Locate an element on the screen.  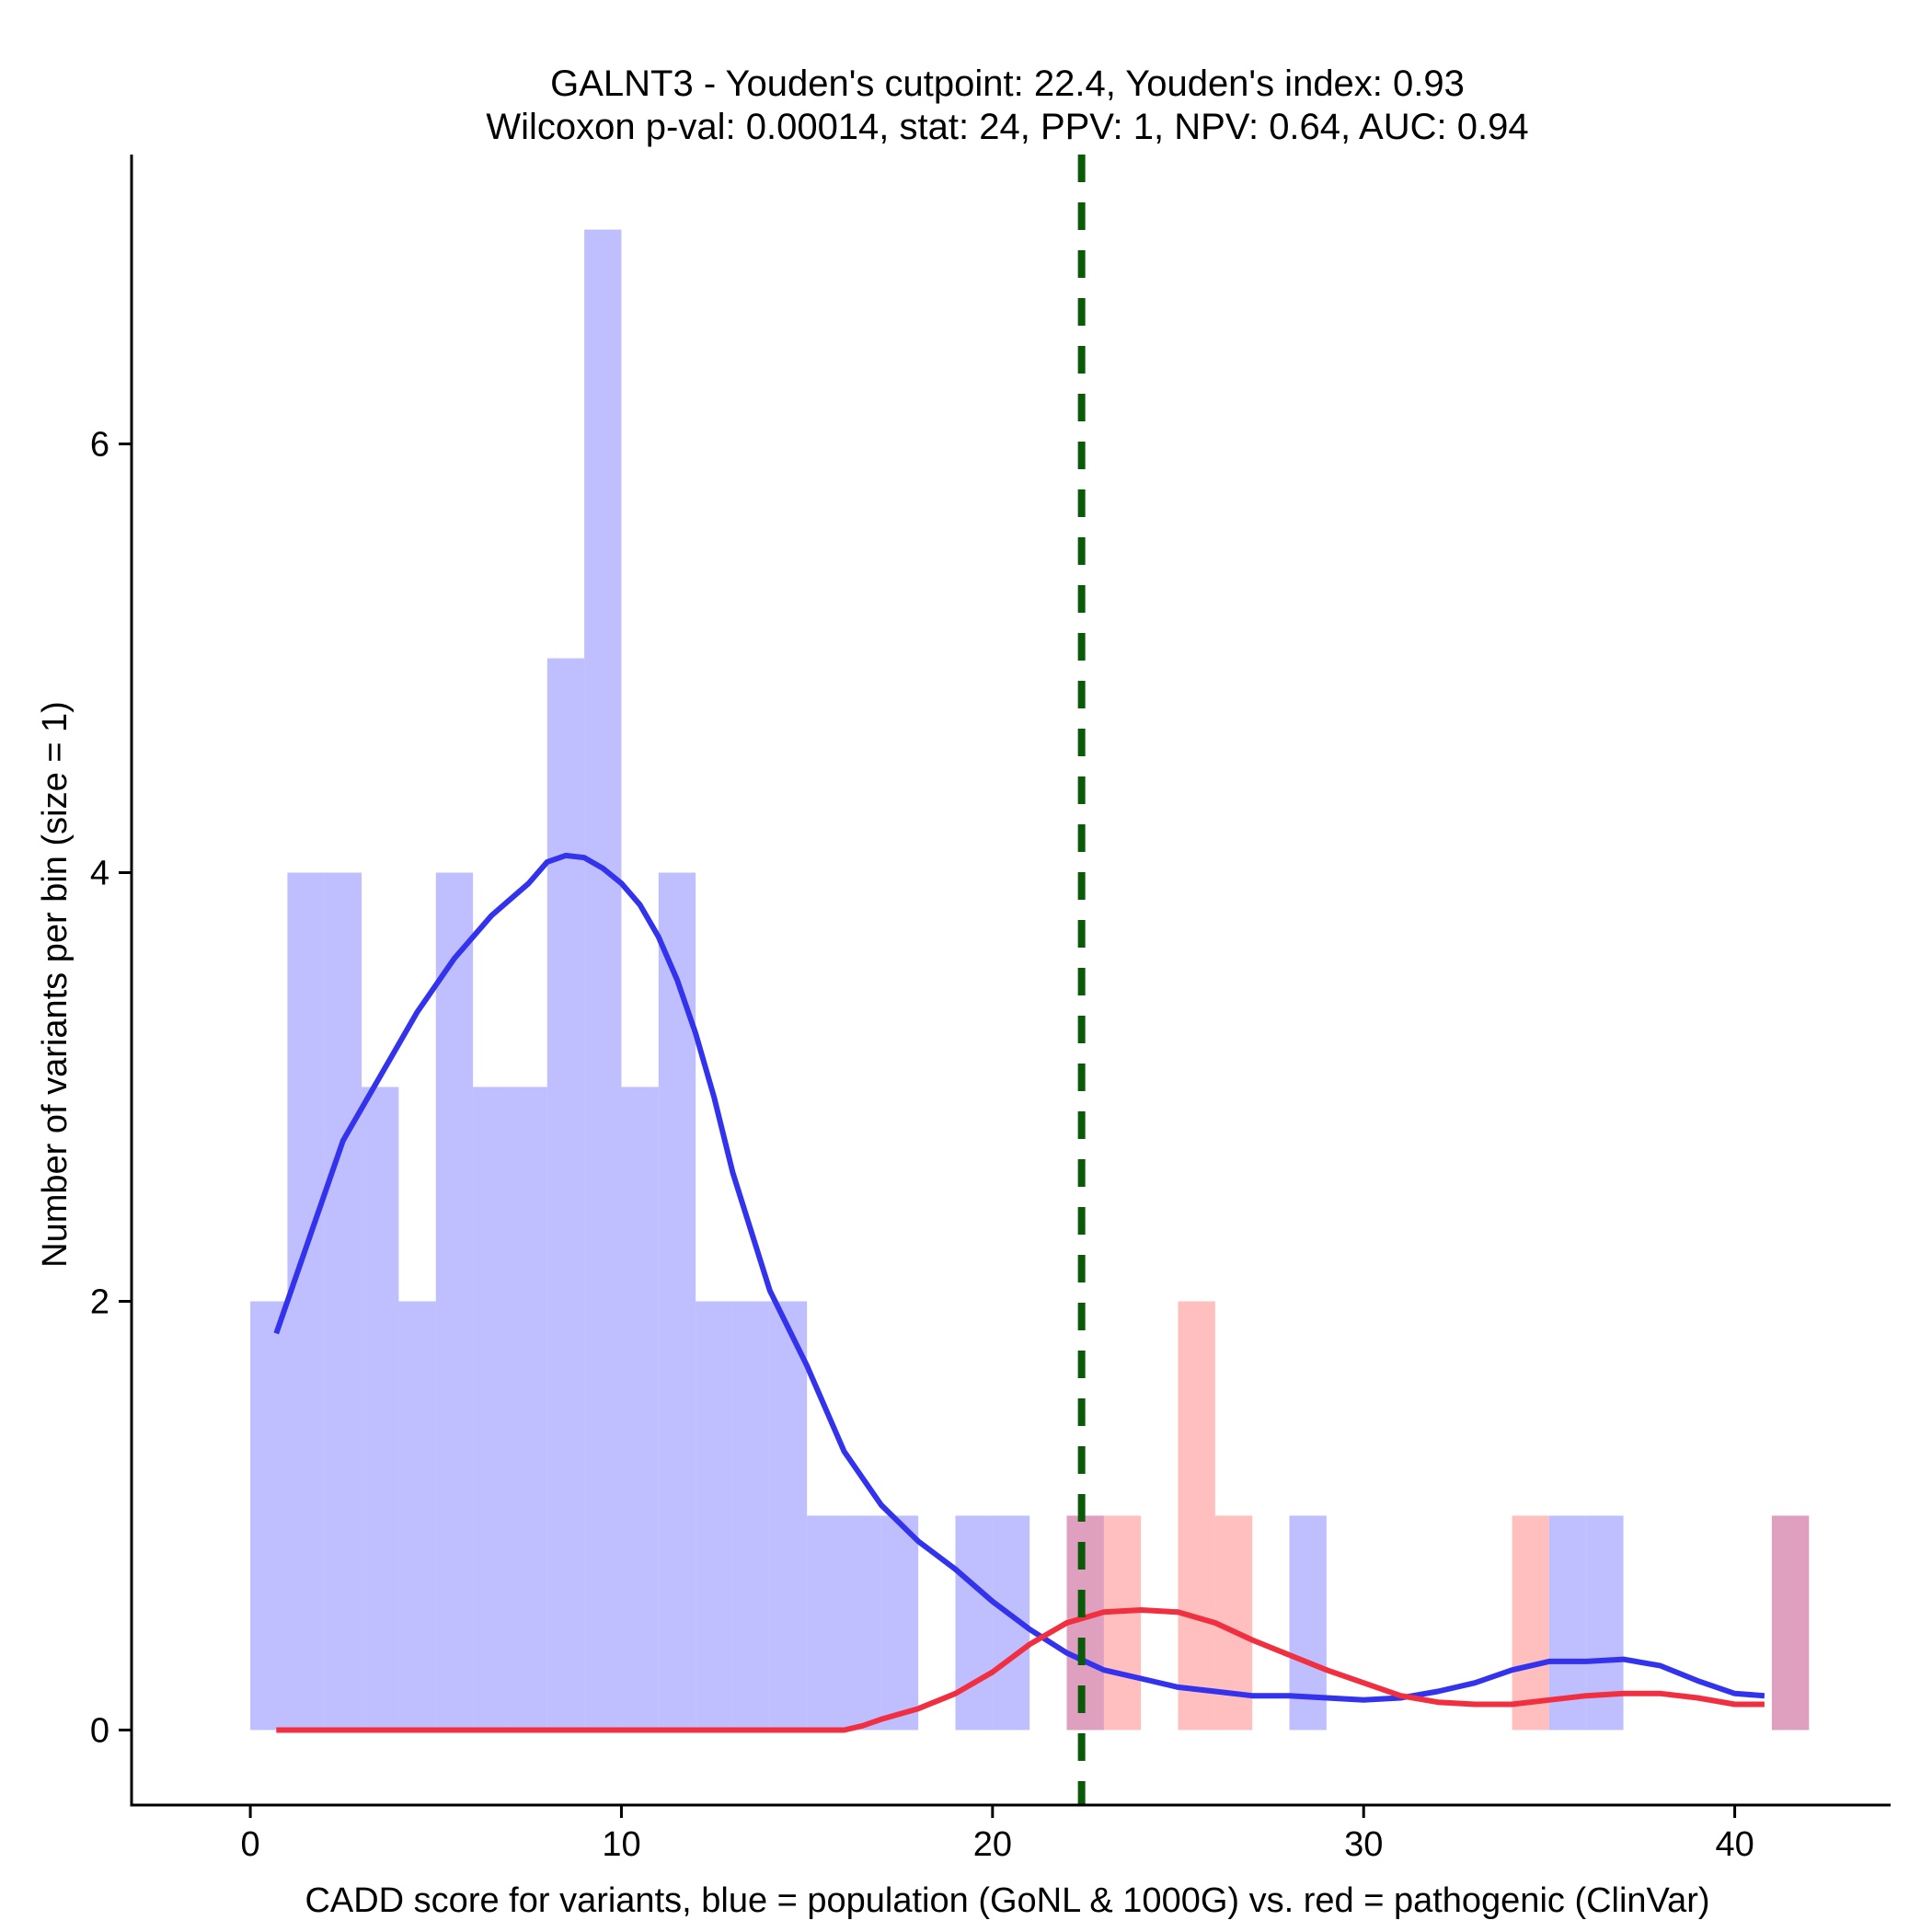
y-tick-label-6: 6 is located at coordinates (99, 445).